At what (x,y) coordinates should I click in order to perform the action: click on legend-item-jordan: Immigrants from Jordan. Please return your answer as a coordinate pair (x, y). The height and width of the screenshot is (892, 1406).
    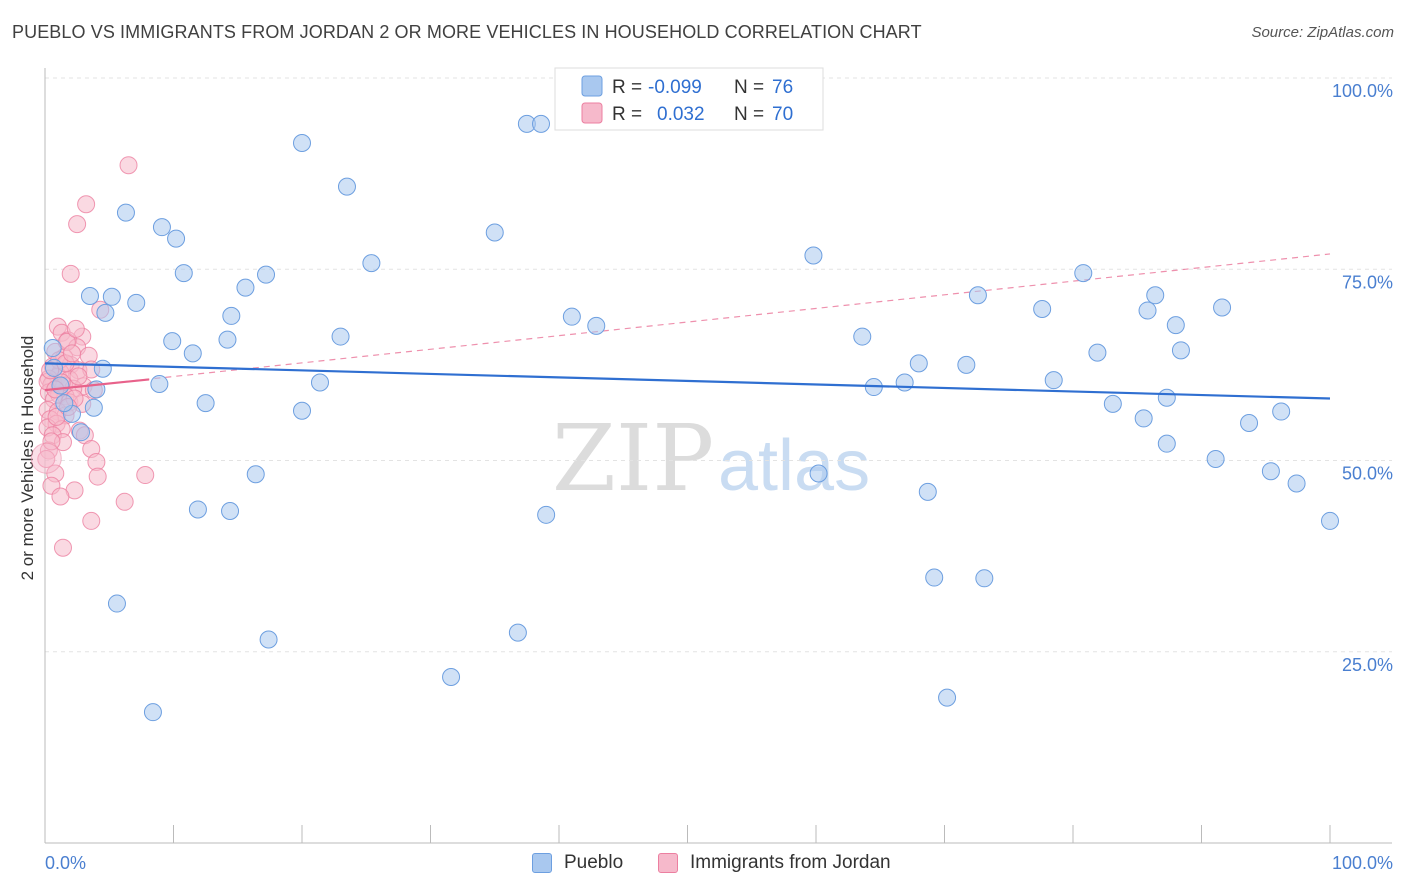
    Looking at the image, I should click on (774, 863).